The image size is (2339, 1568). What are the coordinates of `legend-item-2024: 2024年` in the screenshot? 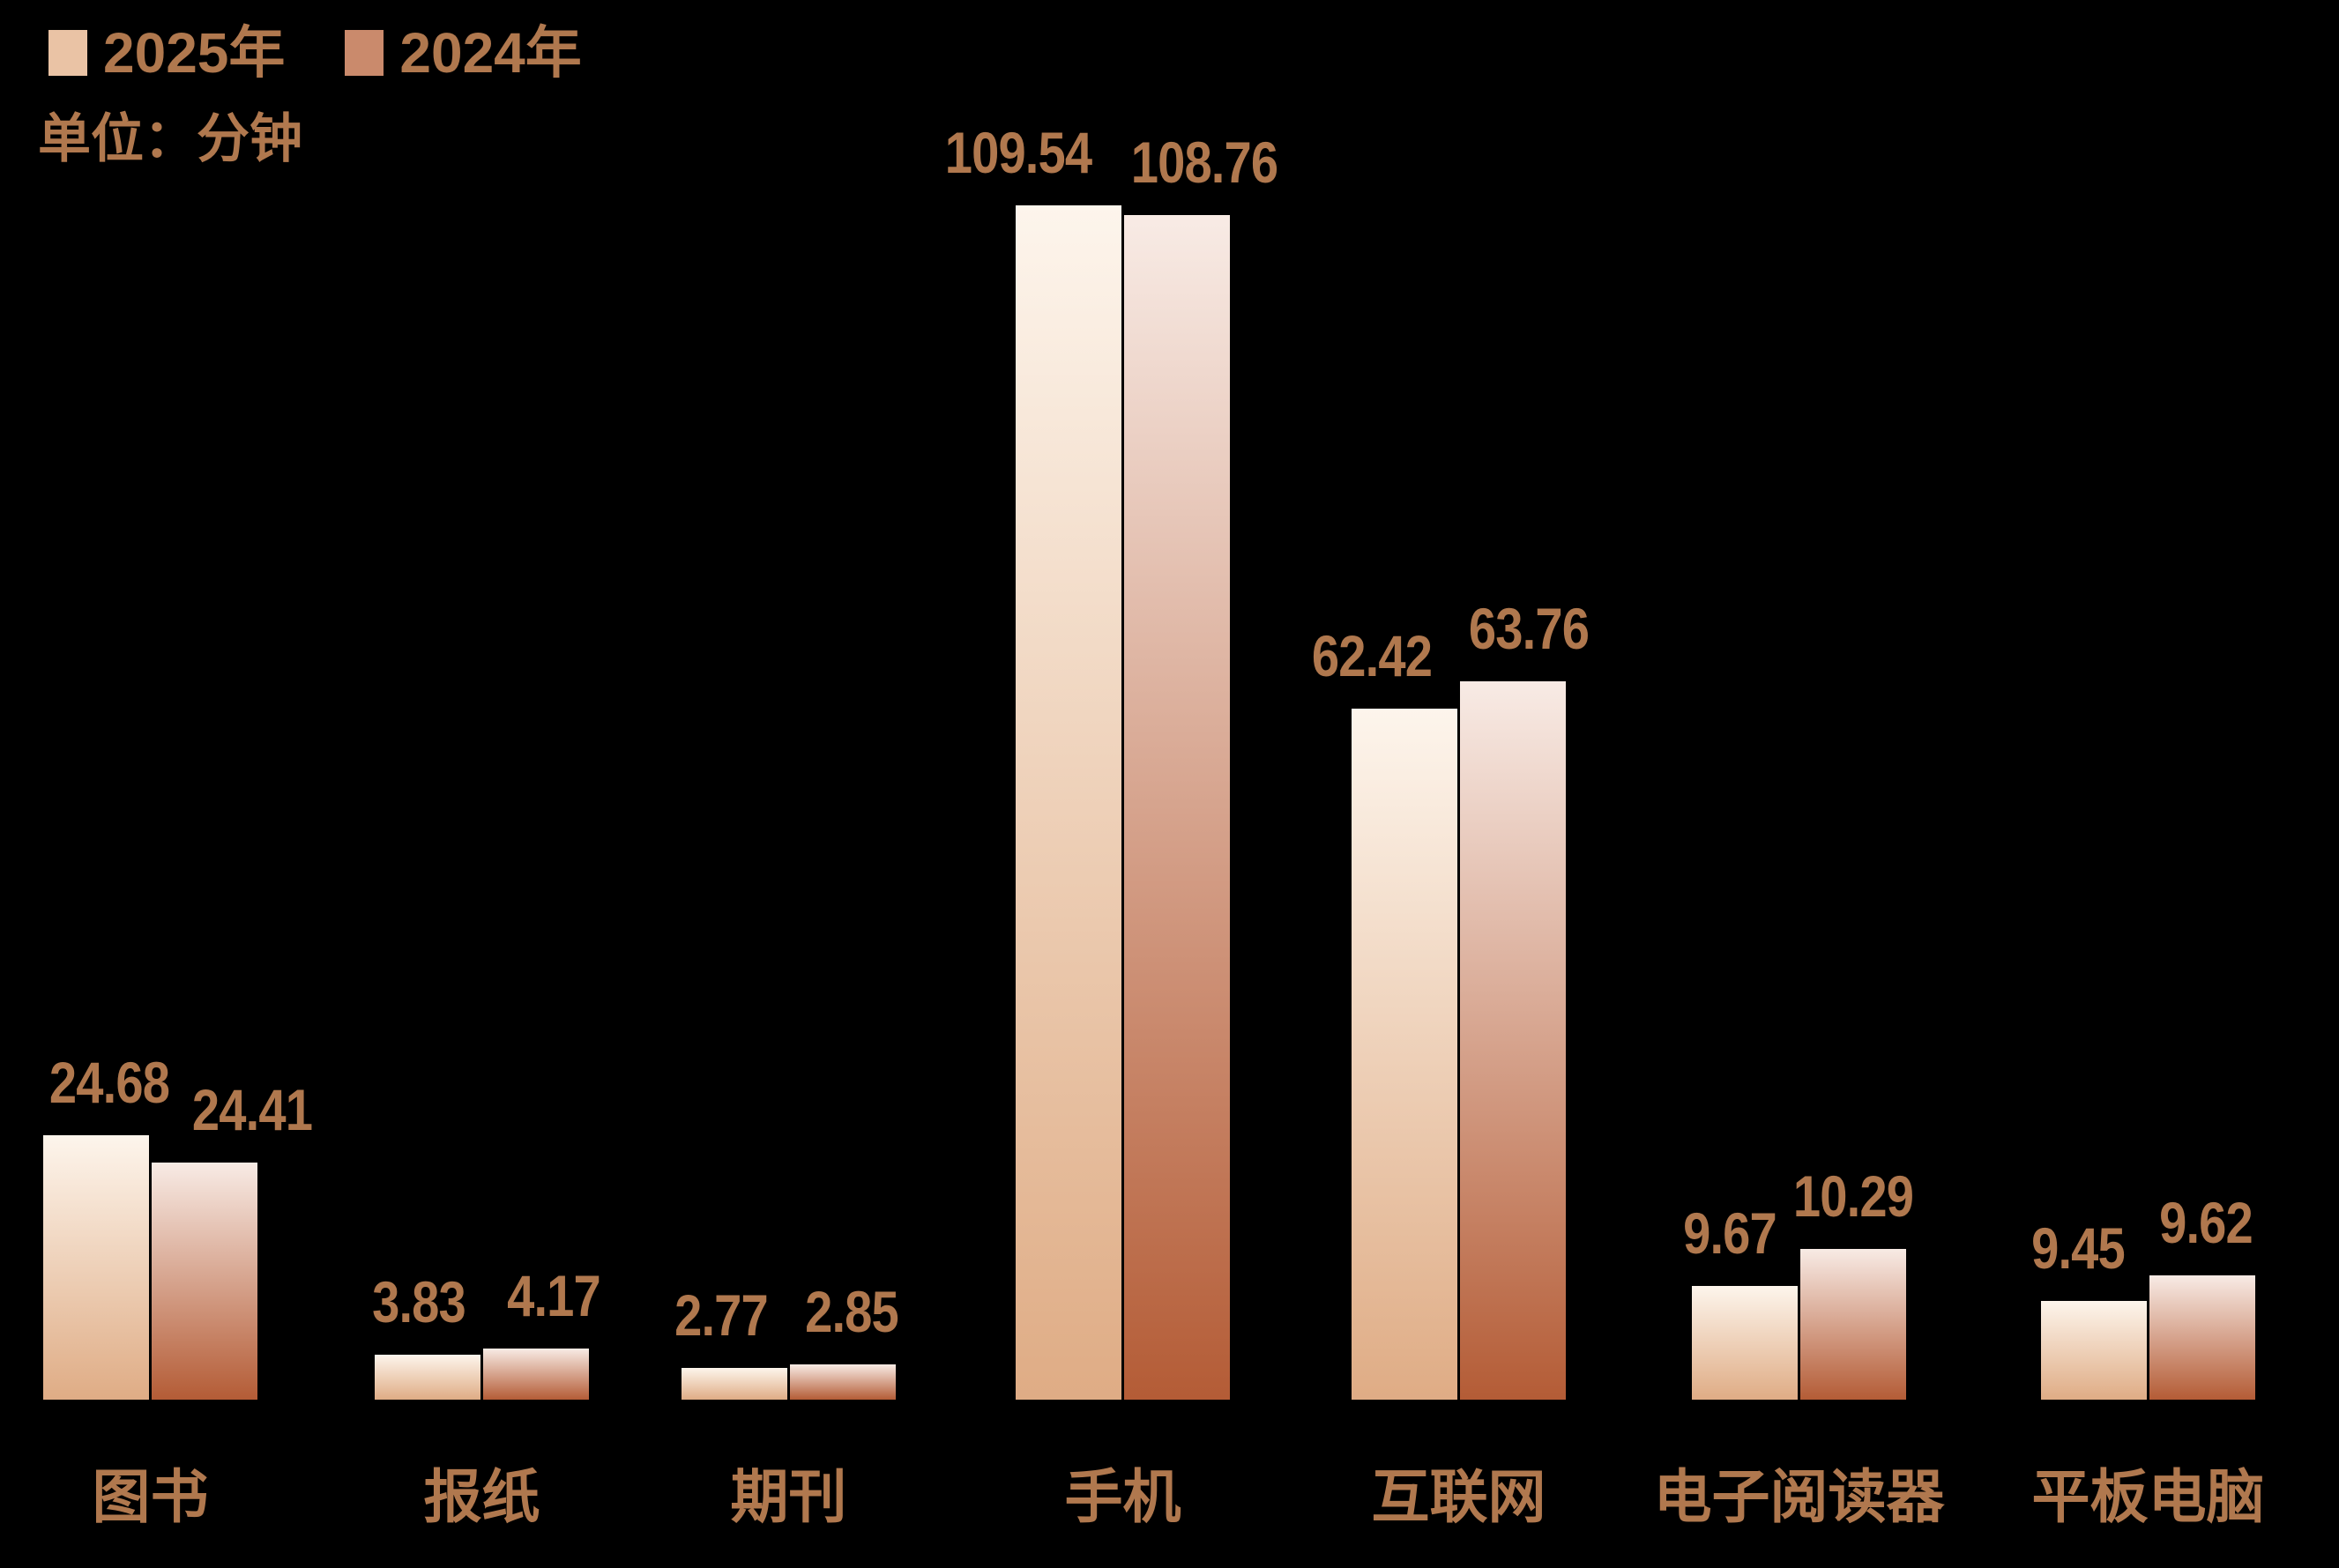 It's located at (463, 53).